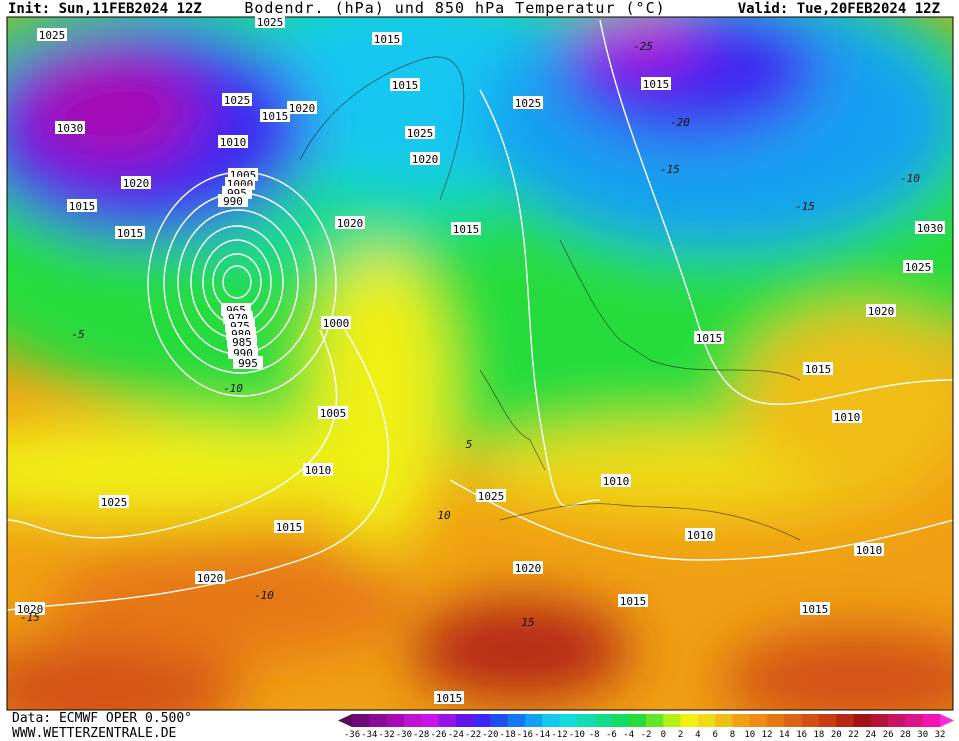 The width and height of the screenshot is (959, 741). What do you see at coordinates (922, 735) in the screenshot?
I see `colorbar-tick-label: 30` at bounding box center [922, 735].